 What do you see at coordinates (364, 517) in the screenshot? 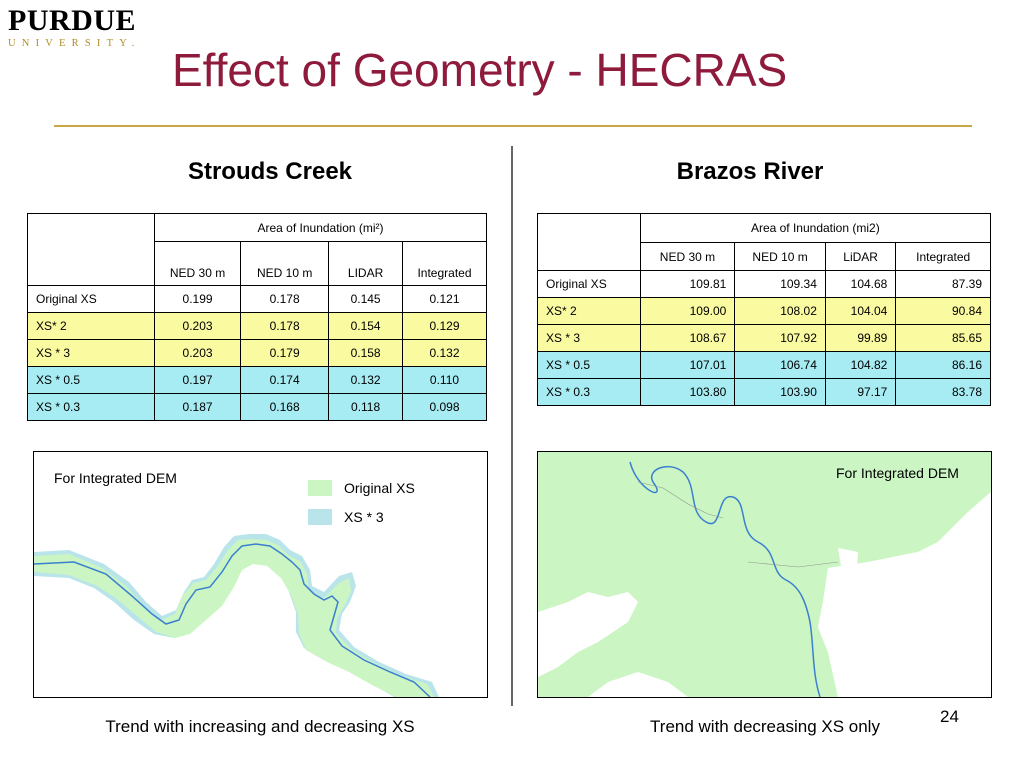
I see `legend-label-xs3: XS * 3` at bounding box center [364, 517].